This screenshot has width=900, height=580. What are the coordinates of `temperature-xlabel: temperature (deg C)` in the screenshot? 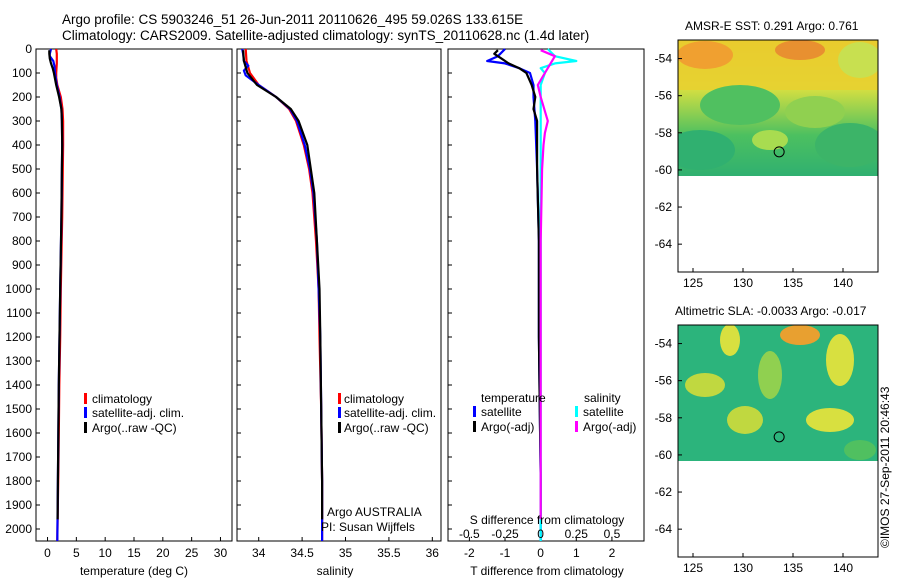 It's located at (134, 571).